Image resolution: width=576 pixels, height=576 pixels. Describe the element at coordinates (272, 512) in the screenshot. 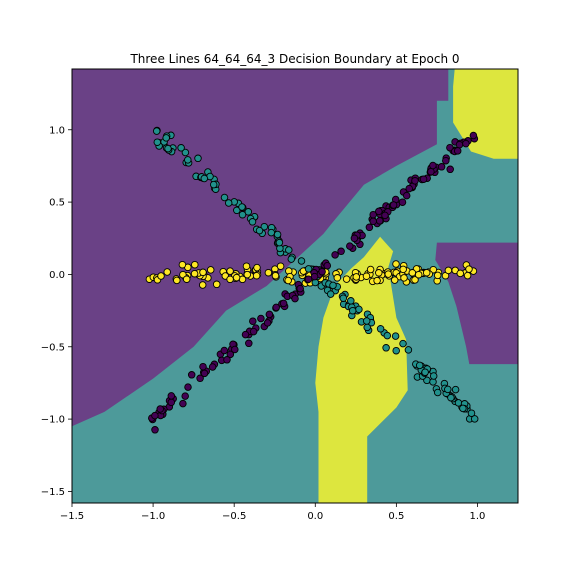

I see `x-axis: −1.5 −1.0 −0.5 0.0 0.5 1.0` at that location.